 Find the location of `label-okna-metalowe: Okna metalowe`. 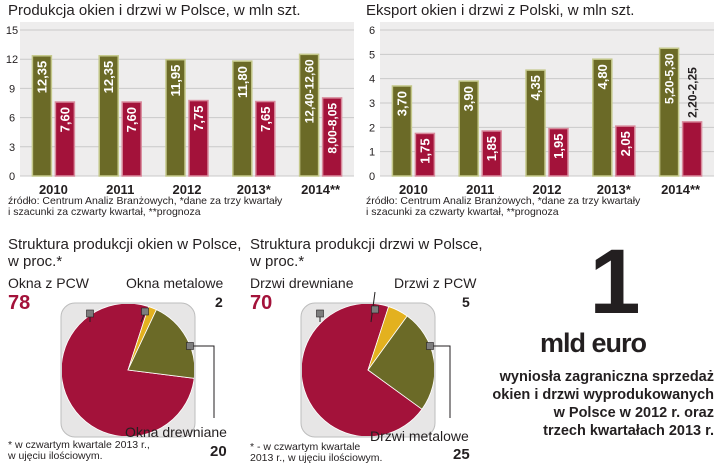

label-okna-metalowe: Okna metalowe is located at coordinates (175, 283).